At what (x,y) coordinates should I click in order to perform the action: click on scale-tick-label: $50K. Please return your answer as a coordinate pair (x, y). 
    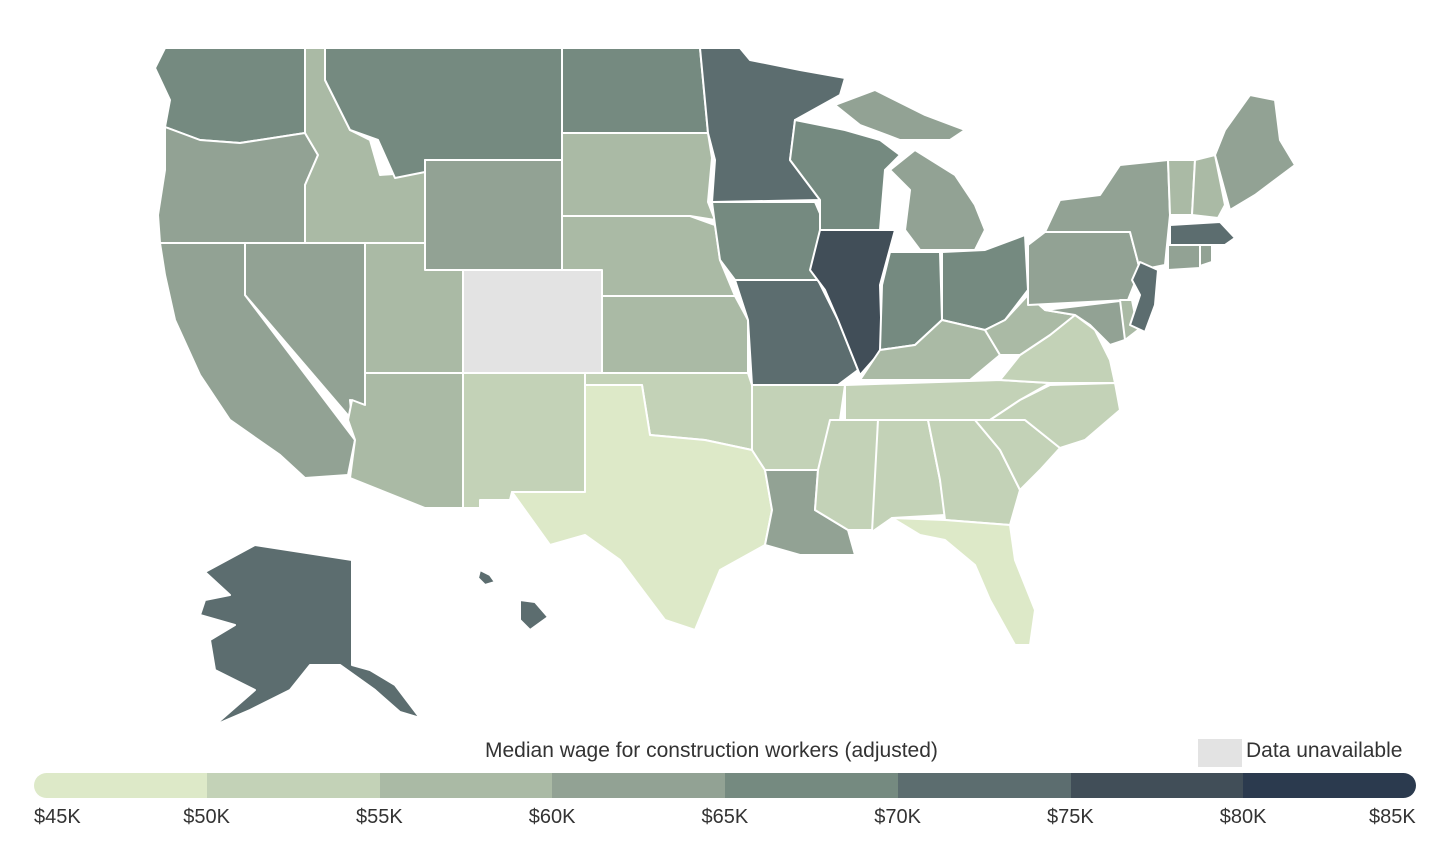
    Looking at the image, I should click on (206, 817).